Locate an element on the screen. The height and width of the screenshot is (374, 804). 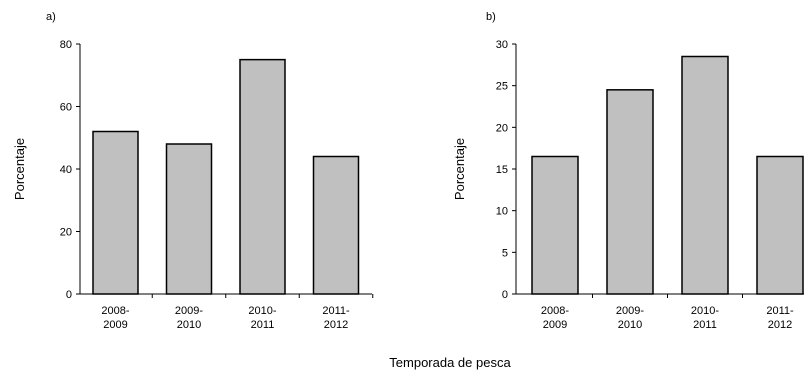
panel-a-y-tick-label: 40 is located at coordinates (66, 170).